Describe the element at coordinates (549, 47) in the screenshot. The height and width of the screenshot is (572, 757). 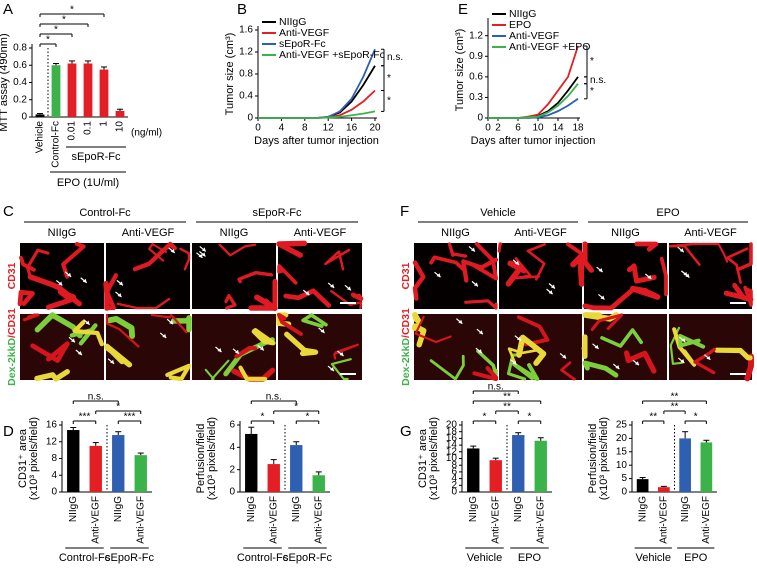
I see `legend-label: Anti-VEGF +EPO` at that location.